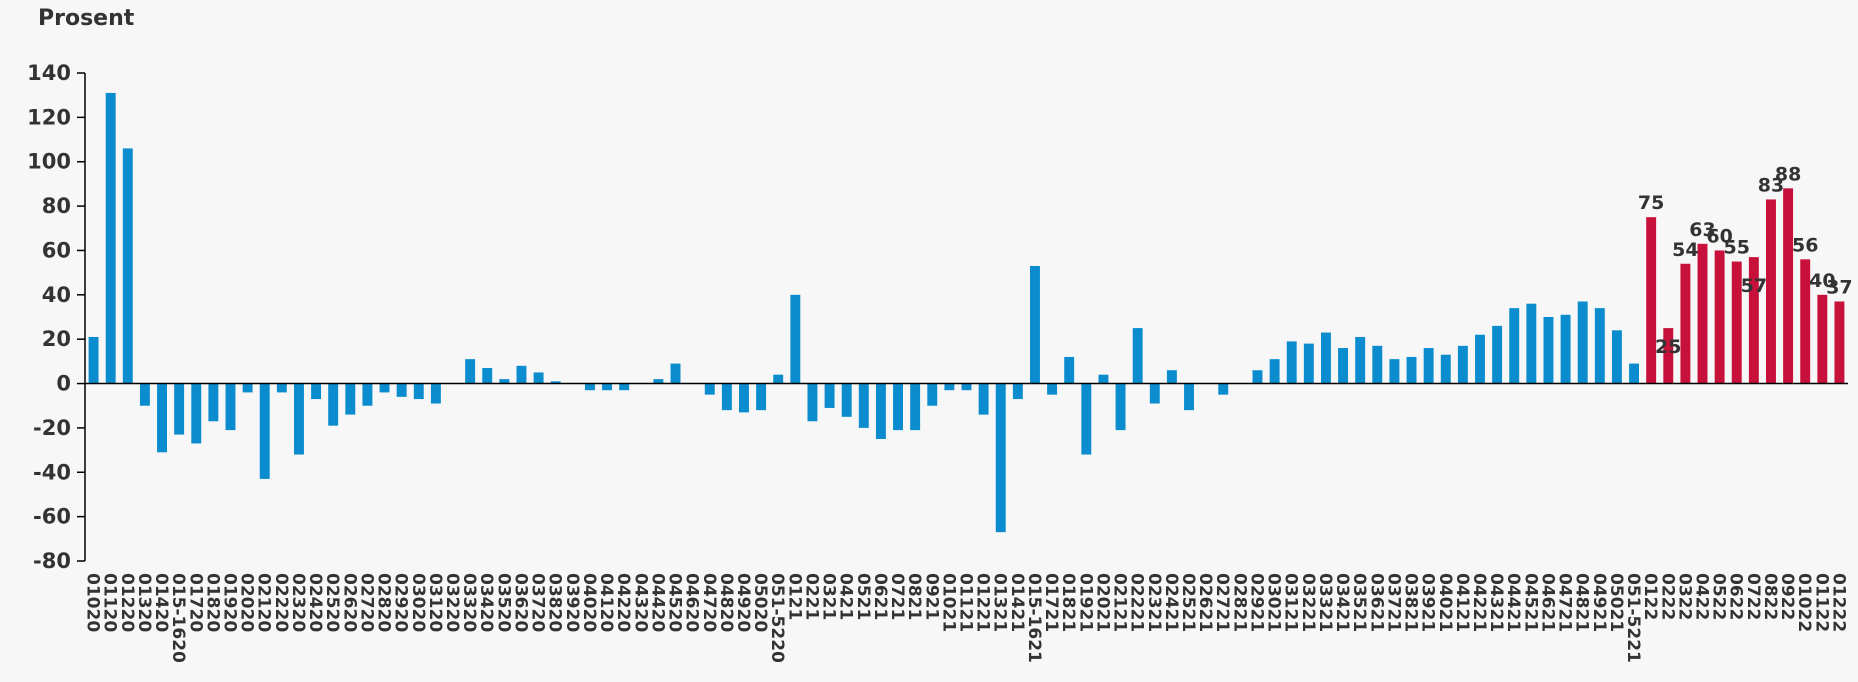  Describe the element at coordinates (811, 596) in the screenshot. I see `x-tick-label: 0221` at that location.